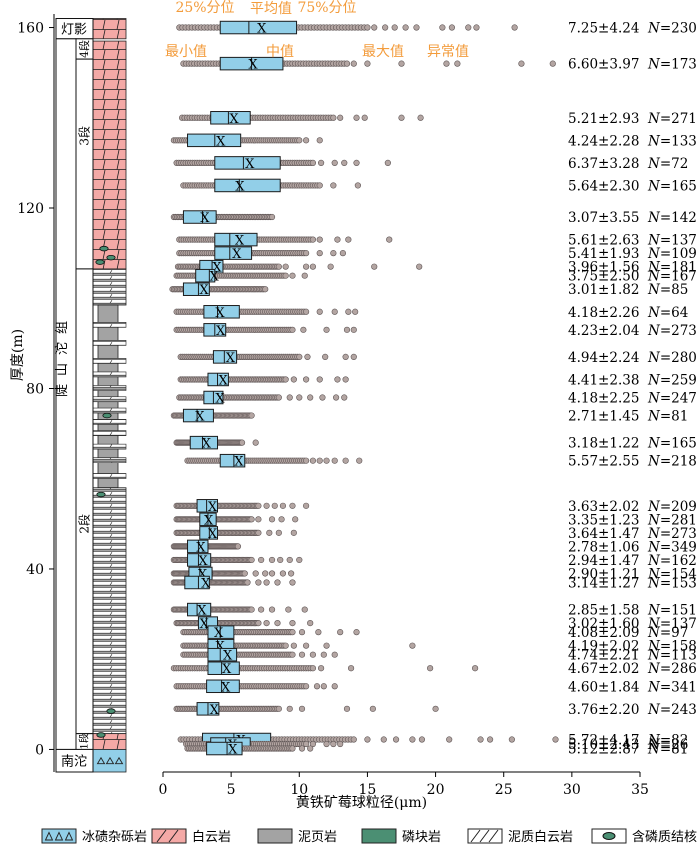 The height and width of the screenshot is (849, 700). Describe the element at coordinates (186, 52) in the screenshot. I see `annotation-min: 最小值` at that location.